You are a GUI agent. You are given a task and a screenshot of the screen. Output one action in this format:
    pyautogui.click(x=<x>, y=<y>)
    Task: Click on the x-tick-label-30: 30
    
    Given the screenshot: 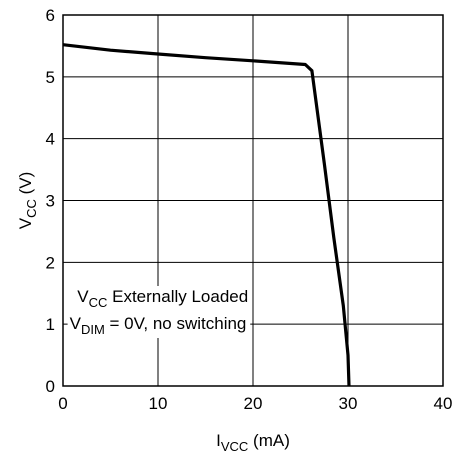 What is the action you would take?
    pyautogui.click(x=348, y=403)
    